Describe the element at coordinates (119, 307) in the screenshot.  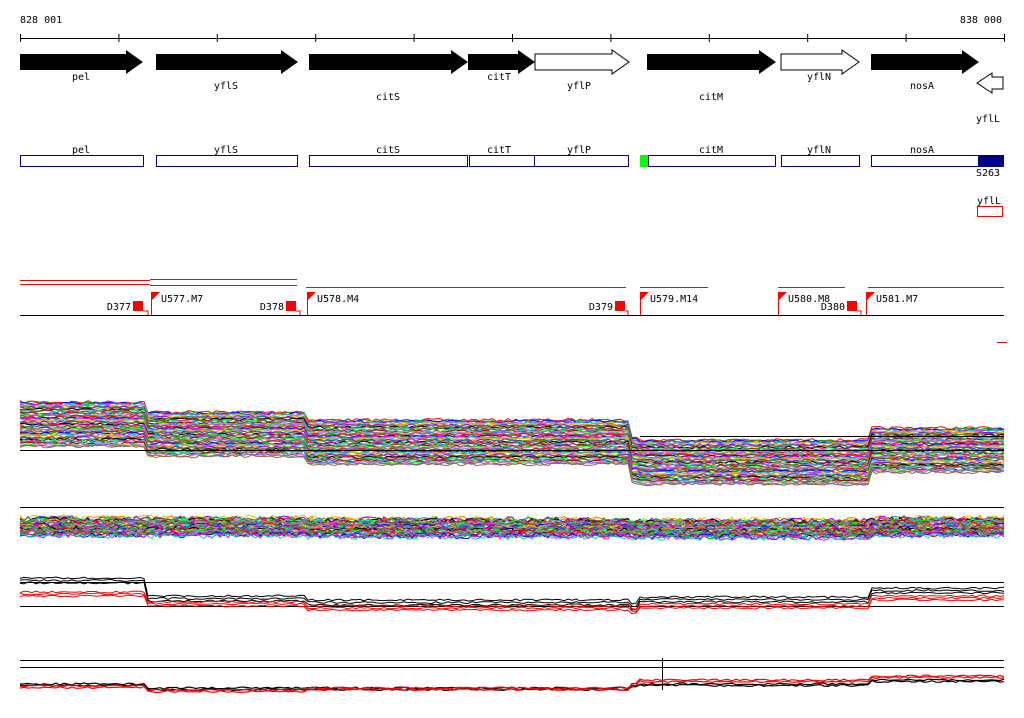
I see `segment-label-d377: D377` at that location.